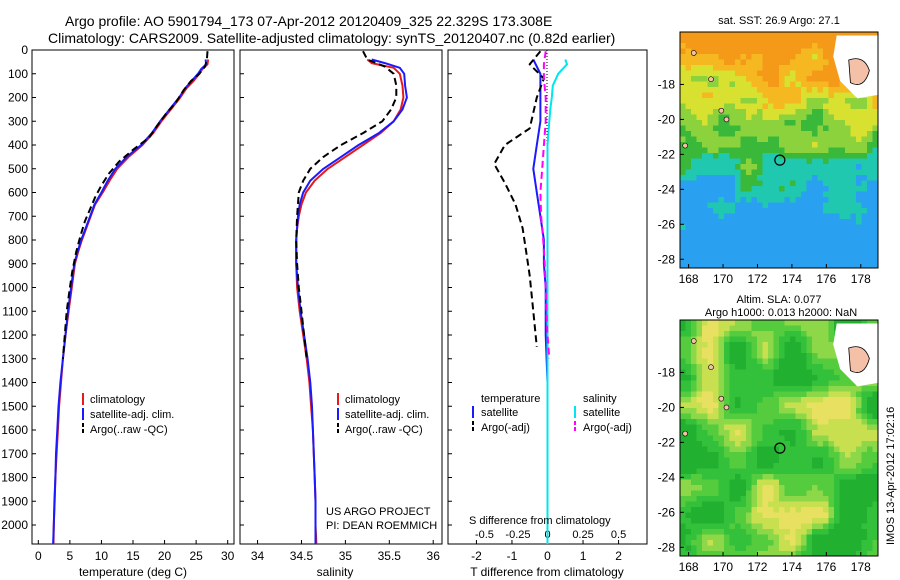  Describe the element at coordinates (667, 547) in the screenshot. I see `map-y-tick-label: -28` at that location.